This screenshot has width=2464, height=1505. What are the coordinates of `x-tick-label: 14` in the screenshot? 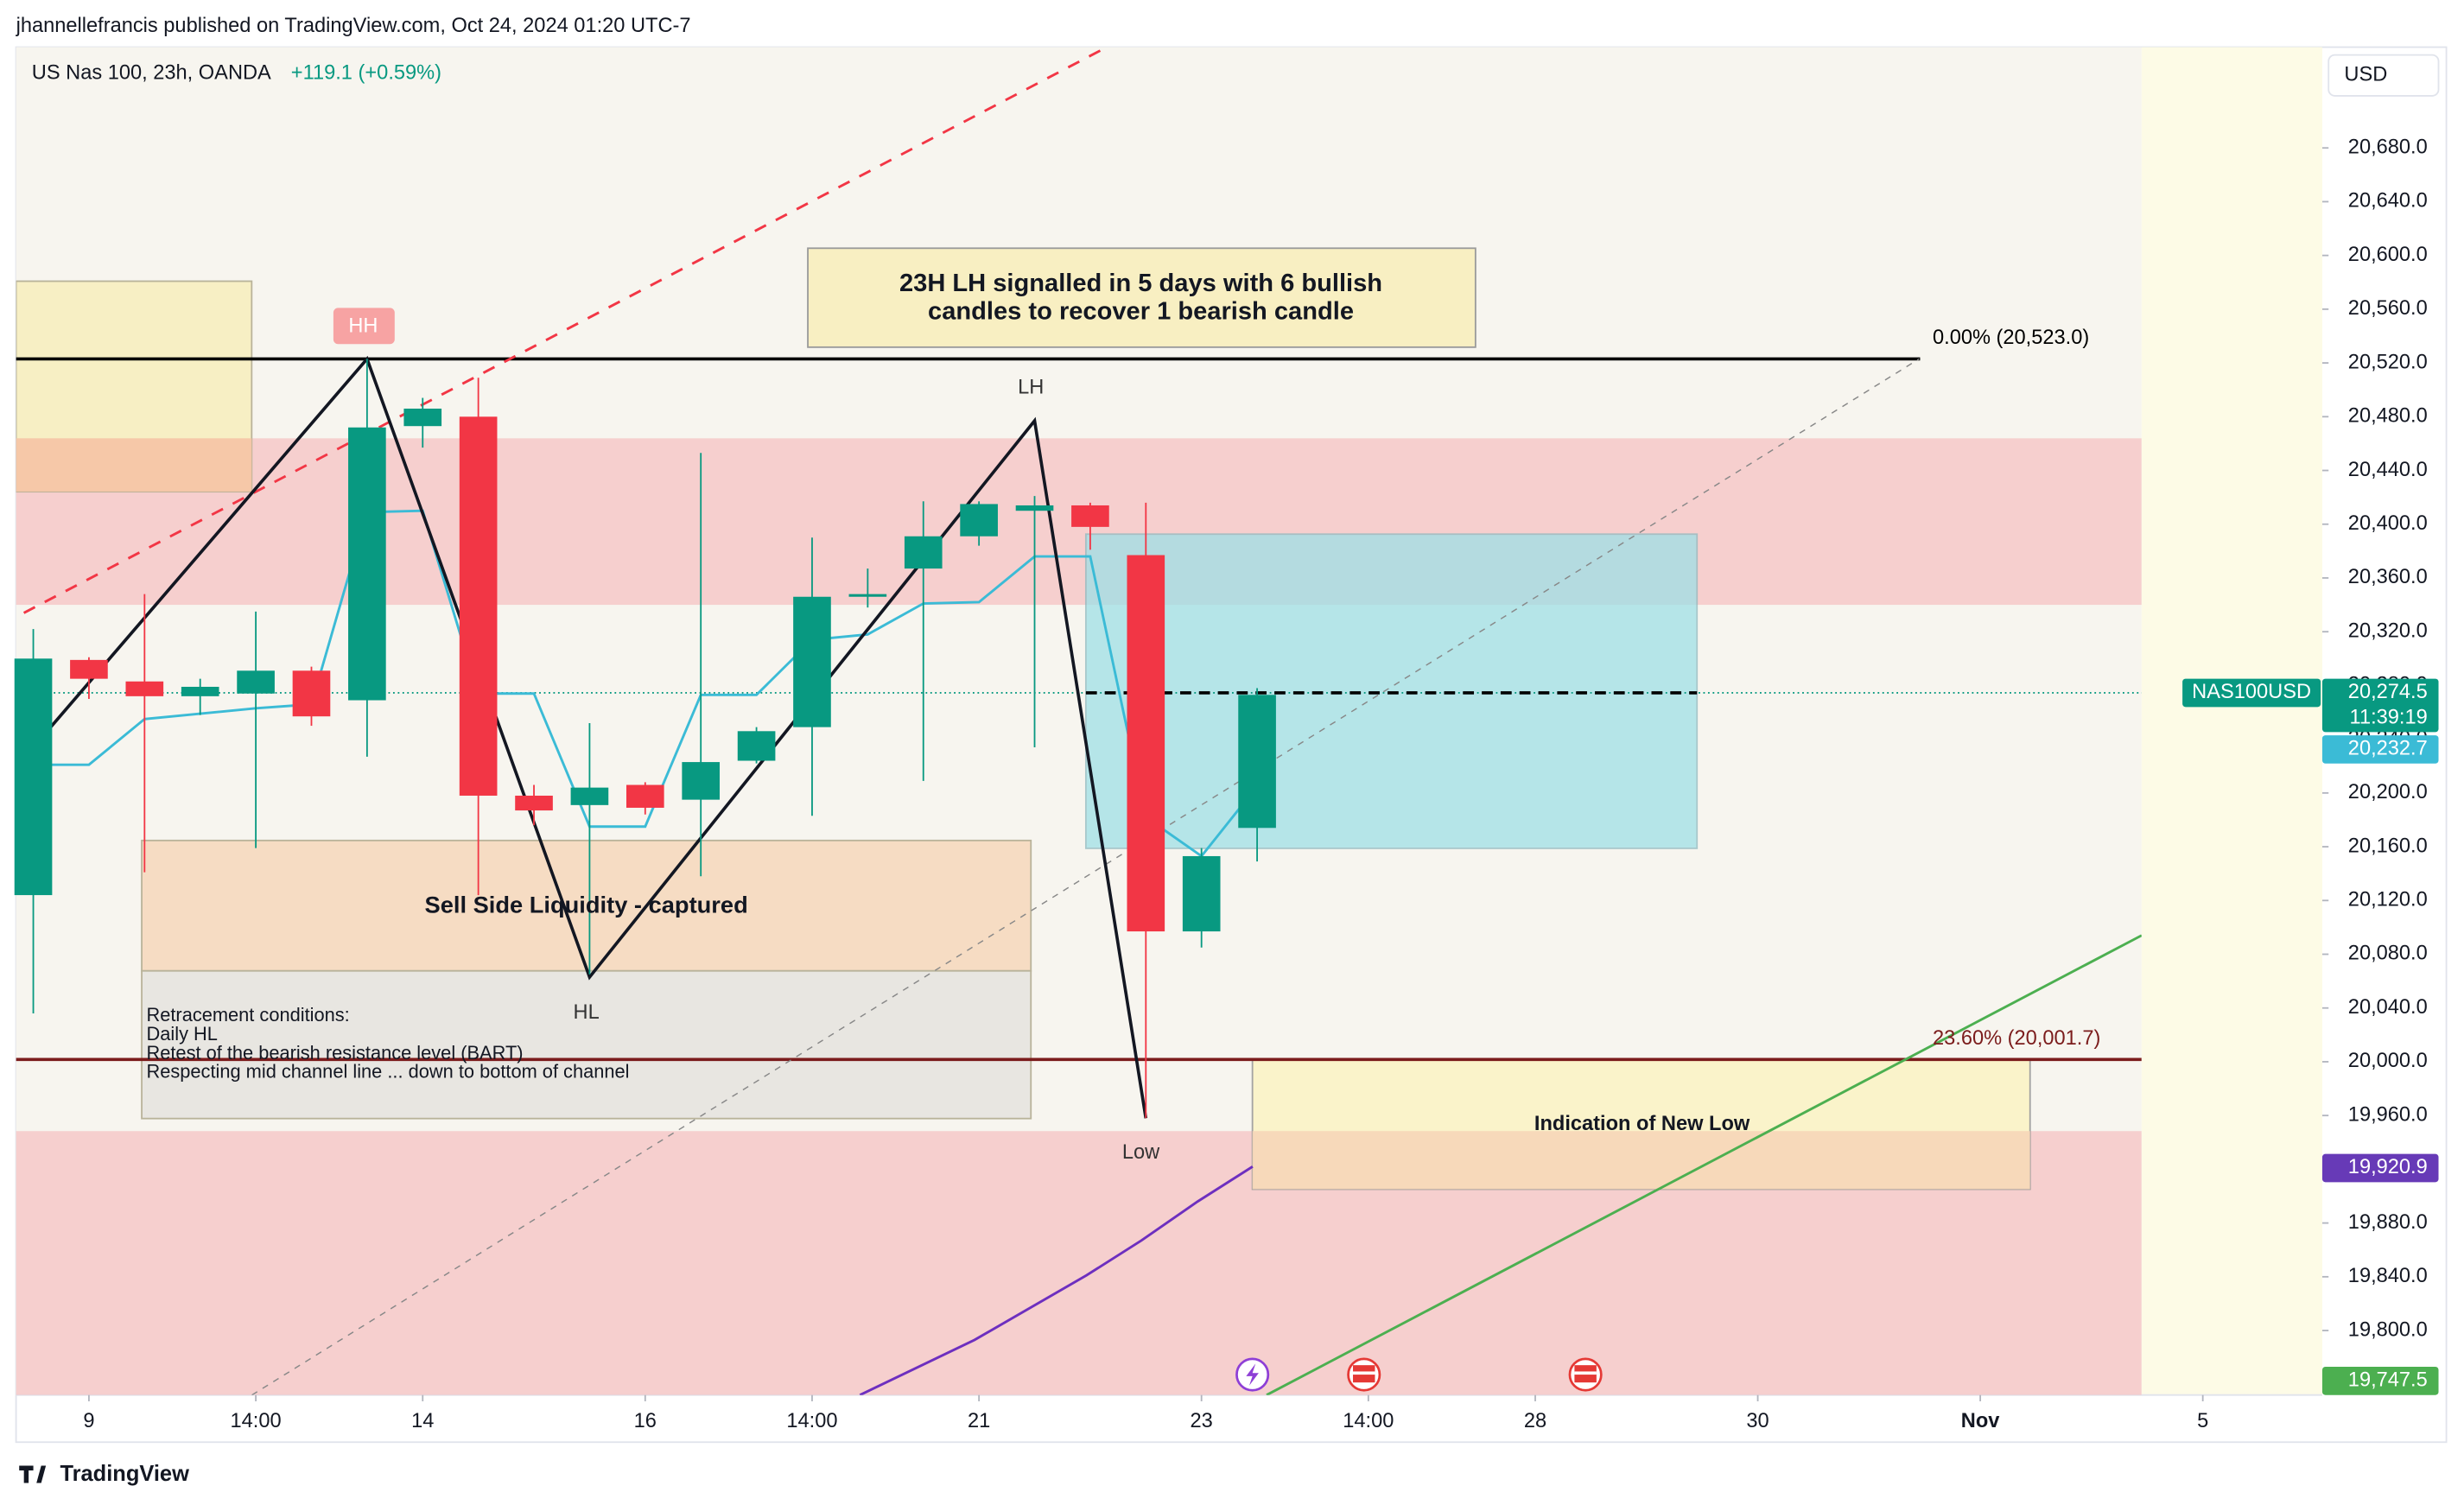 It's located at (423, 1421).